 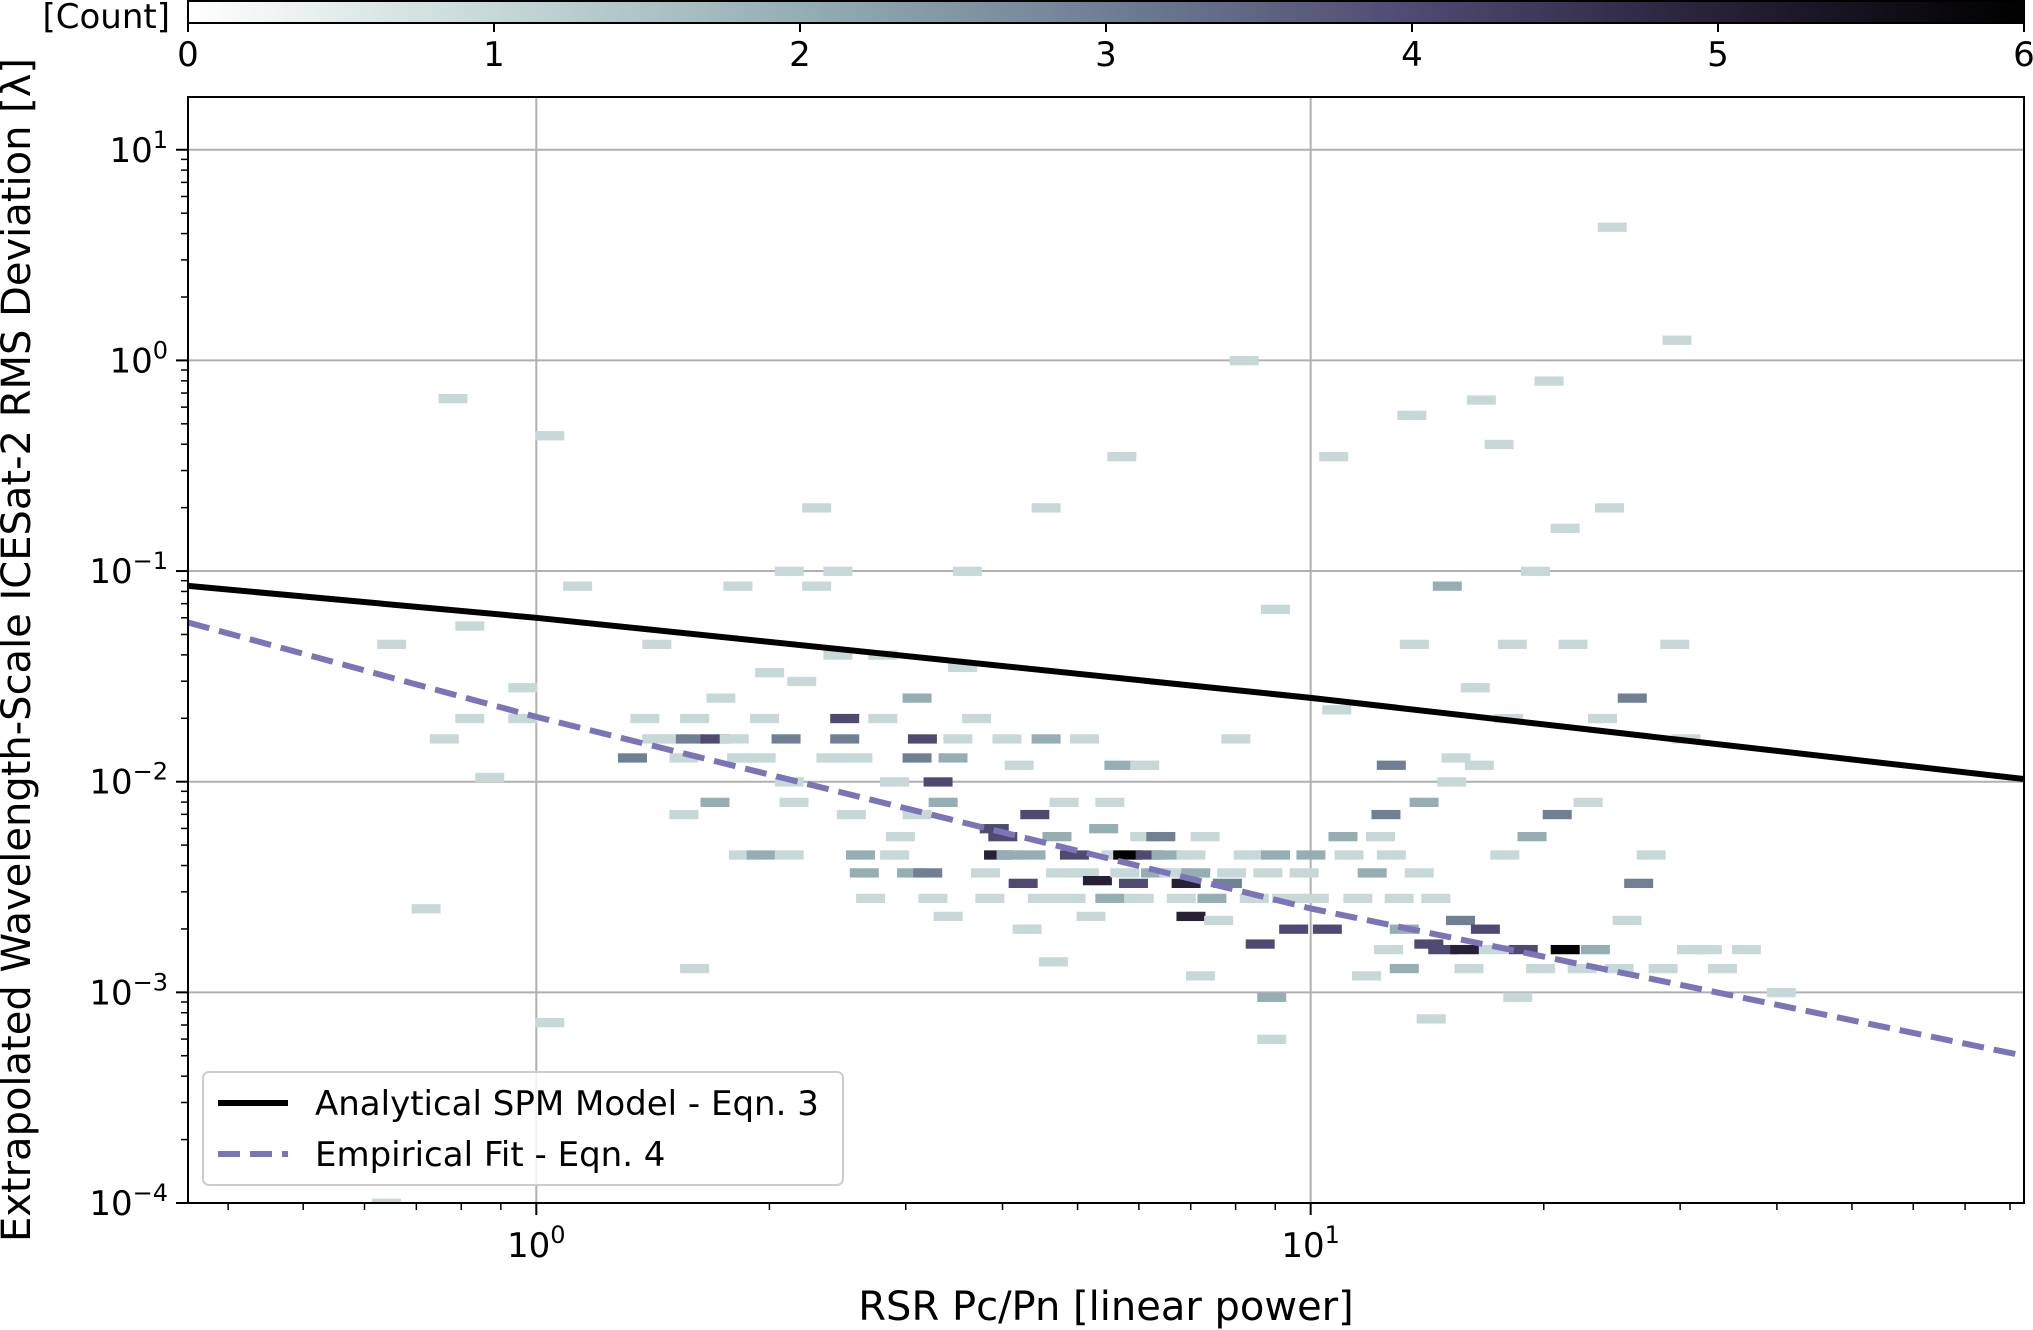 What do you see at coordinates (1718, 55) in the screenshot?
I see `colorbar-tick-label: 5` at bounding box center [1718, 55].